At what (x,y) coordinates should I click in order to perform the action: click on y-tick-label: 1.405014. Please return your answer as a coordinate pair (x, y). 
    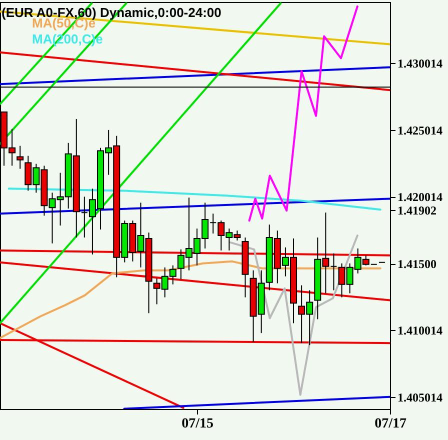
    Looking at the image, I should click on (420, 397).